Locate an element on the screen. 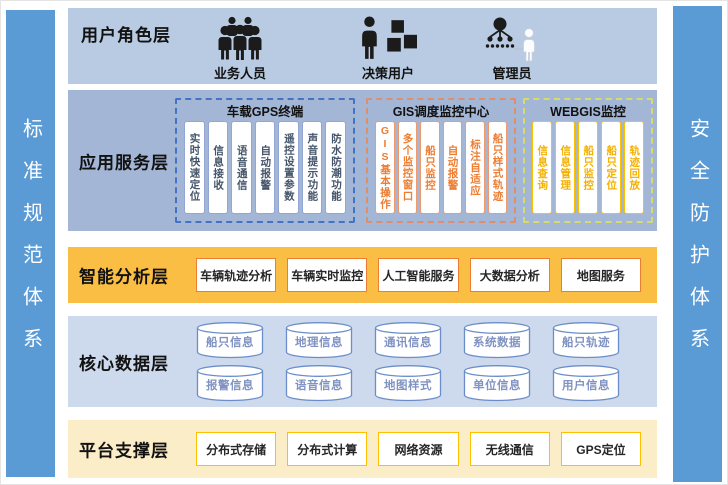  service-item-label: 语音通信 is located at coordinates (241, 167).